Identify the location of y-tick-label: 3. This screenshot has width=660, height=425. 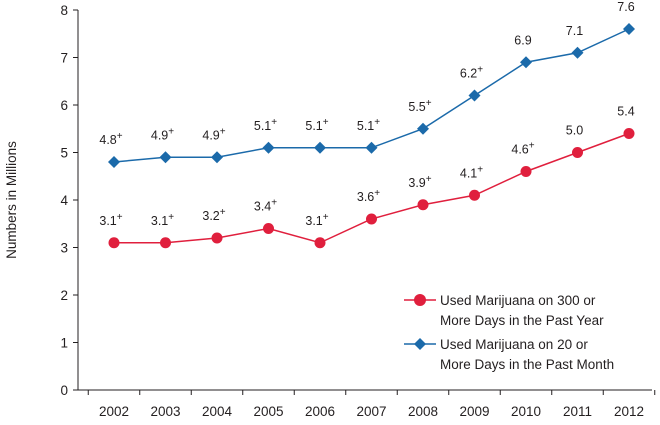
(64, 248).